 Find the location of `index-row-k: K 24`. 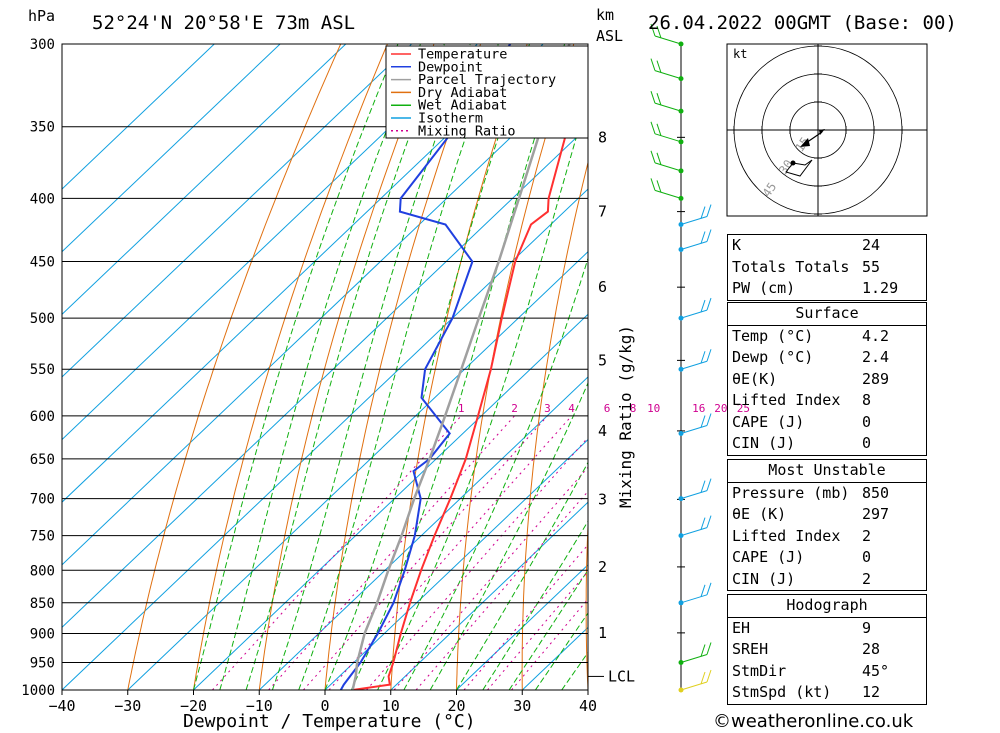

index-row-k: K 24 is located at coordinates (806, 245).